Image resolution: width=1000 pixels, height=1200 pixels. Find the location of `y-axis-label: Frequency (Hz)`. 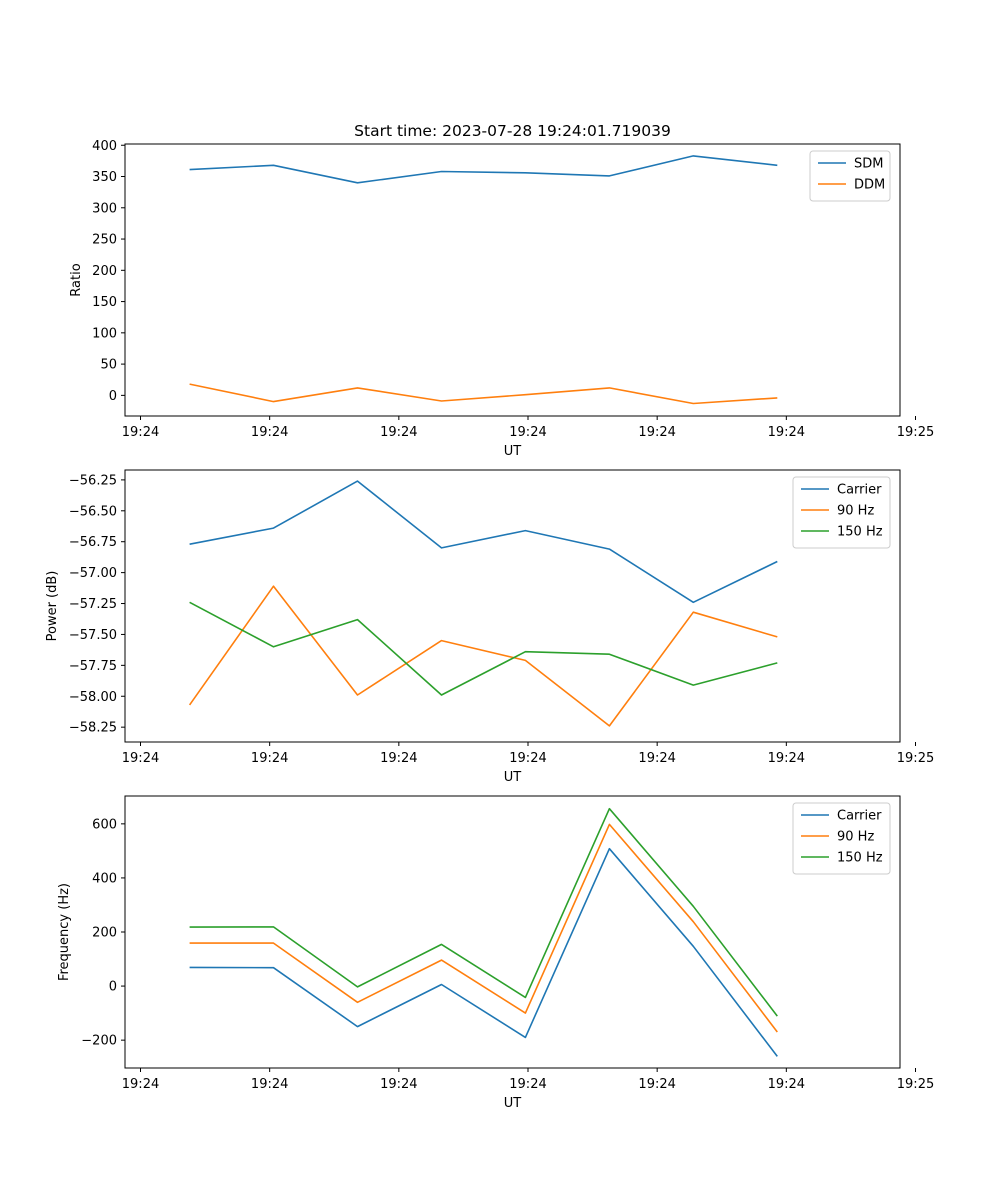

y-axis-label: Frequency (Hz) is located at coordinates (64, 932).